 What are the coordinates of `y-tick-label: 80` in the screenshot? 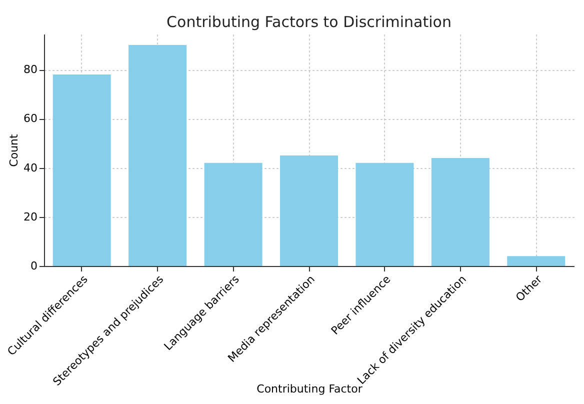 It's located at (31, 69).